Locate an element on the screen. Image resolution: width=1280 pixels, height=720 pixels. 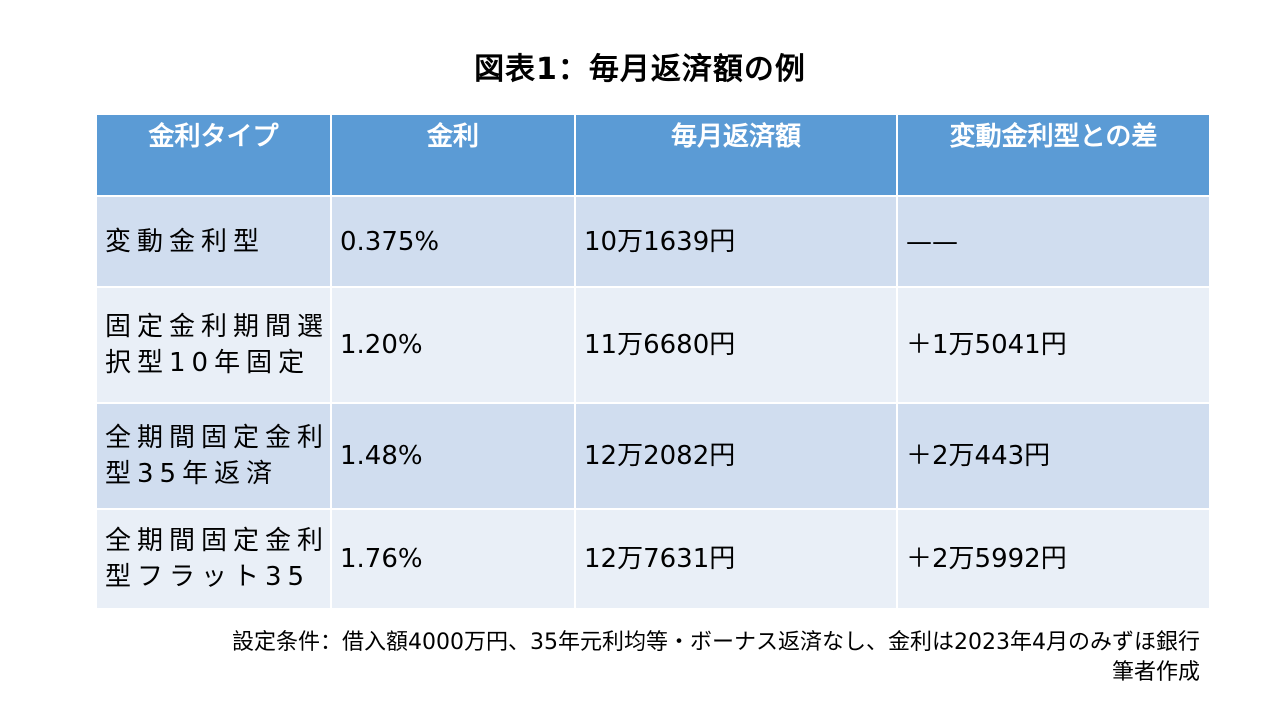
table-row: 全期間固定金利型フラット35 1.76% 12万7631円 ＋2万5992円 is located at coordinates (653, 559).